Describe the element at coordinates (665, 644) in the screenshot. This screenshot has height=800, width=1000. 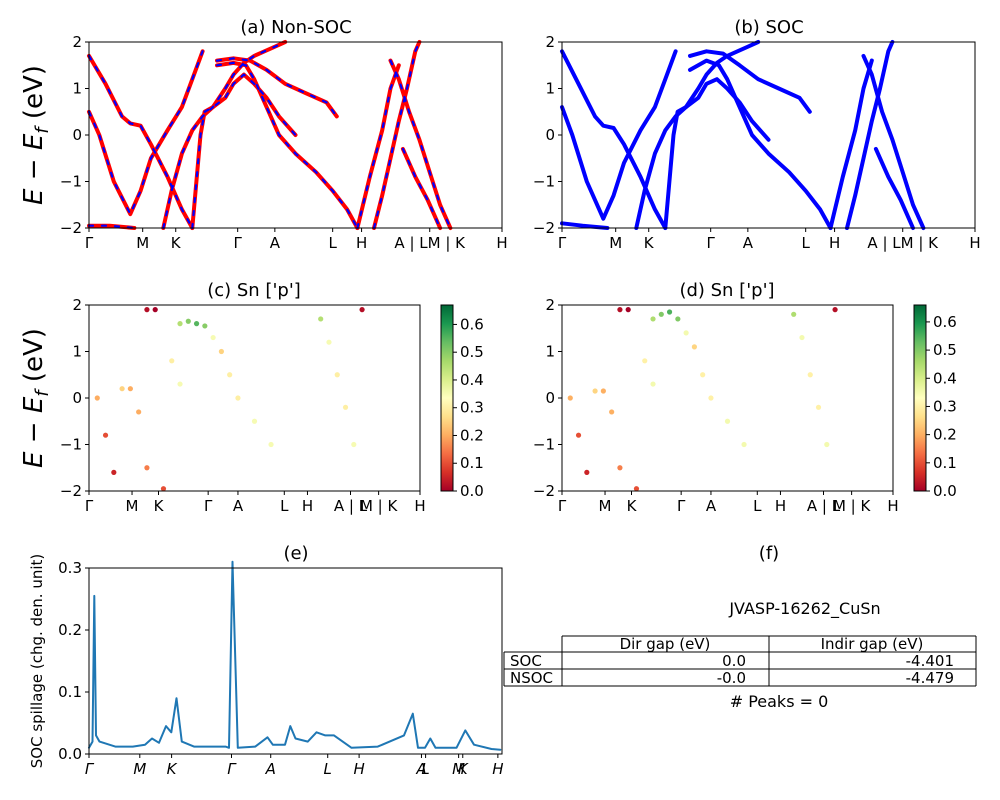
I see `col-header-dir: Dir gap (eV)` at that location.